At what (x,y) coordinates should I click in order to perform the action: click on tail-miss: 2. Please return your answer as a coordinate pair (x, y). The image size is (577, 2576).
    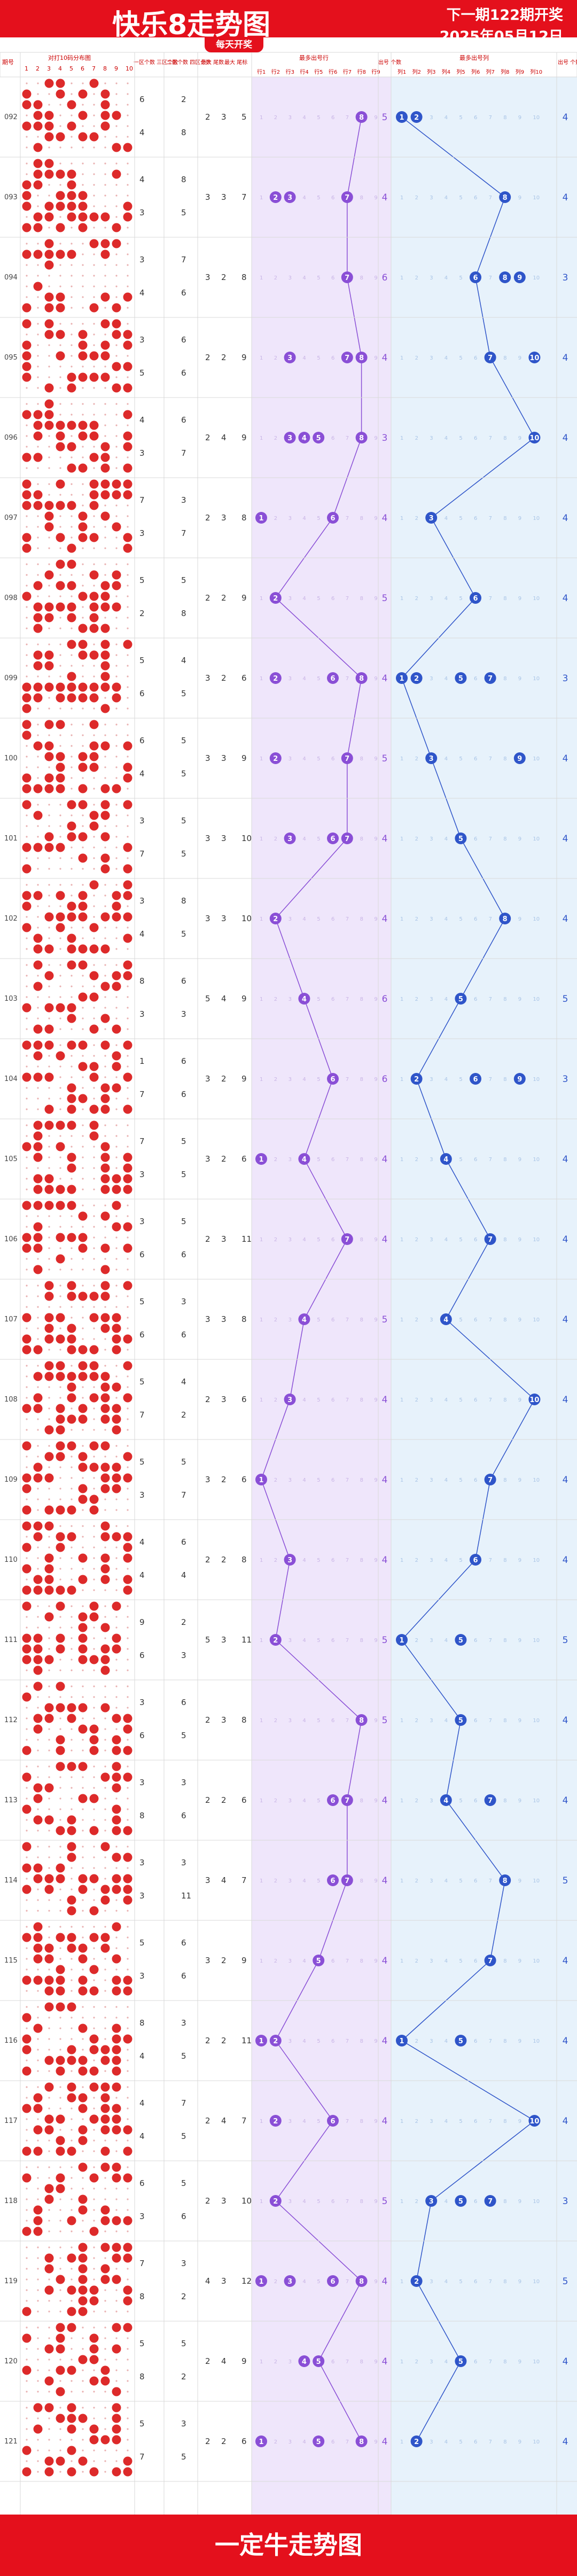
    Looking at the image, I should click on (275, 2442).